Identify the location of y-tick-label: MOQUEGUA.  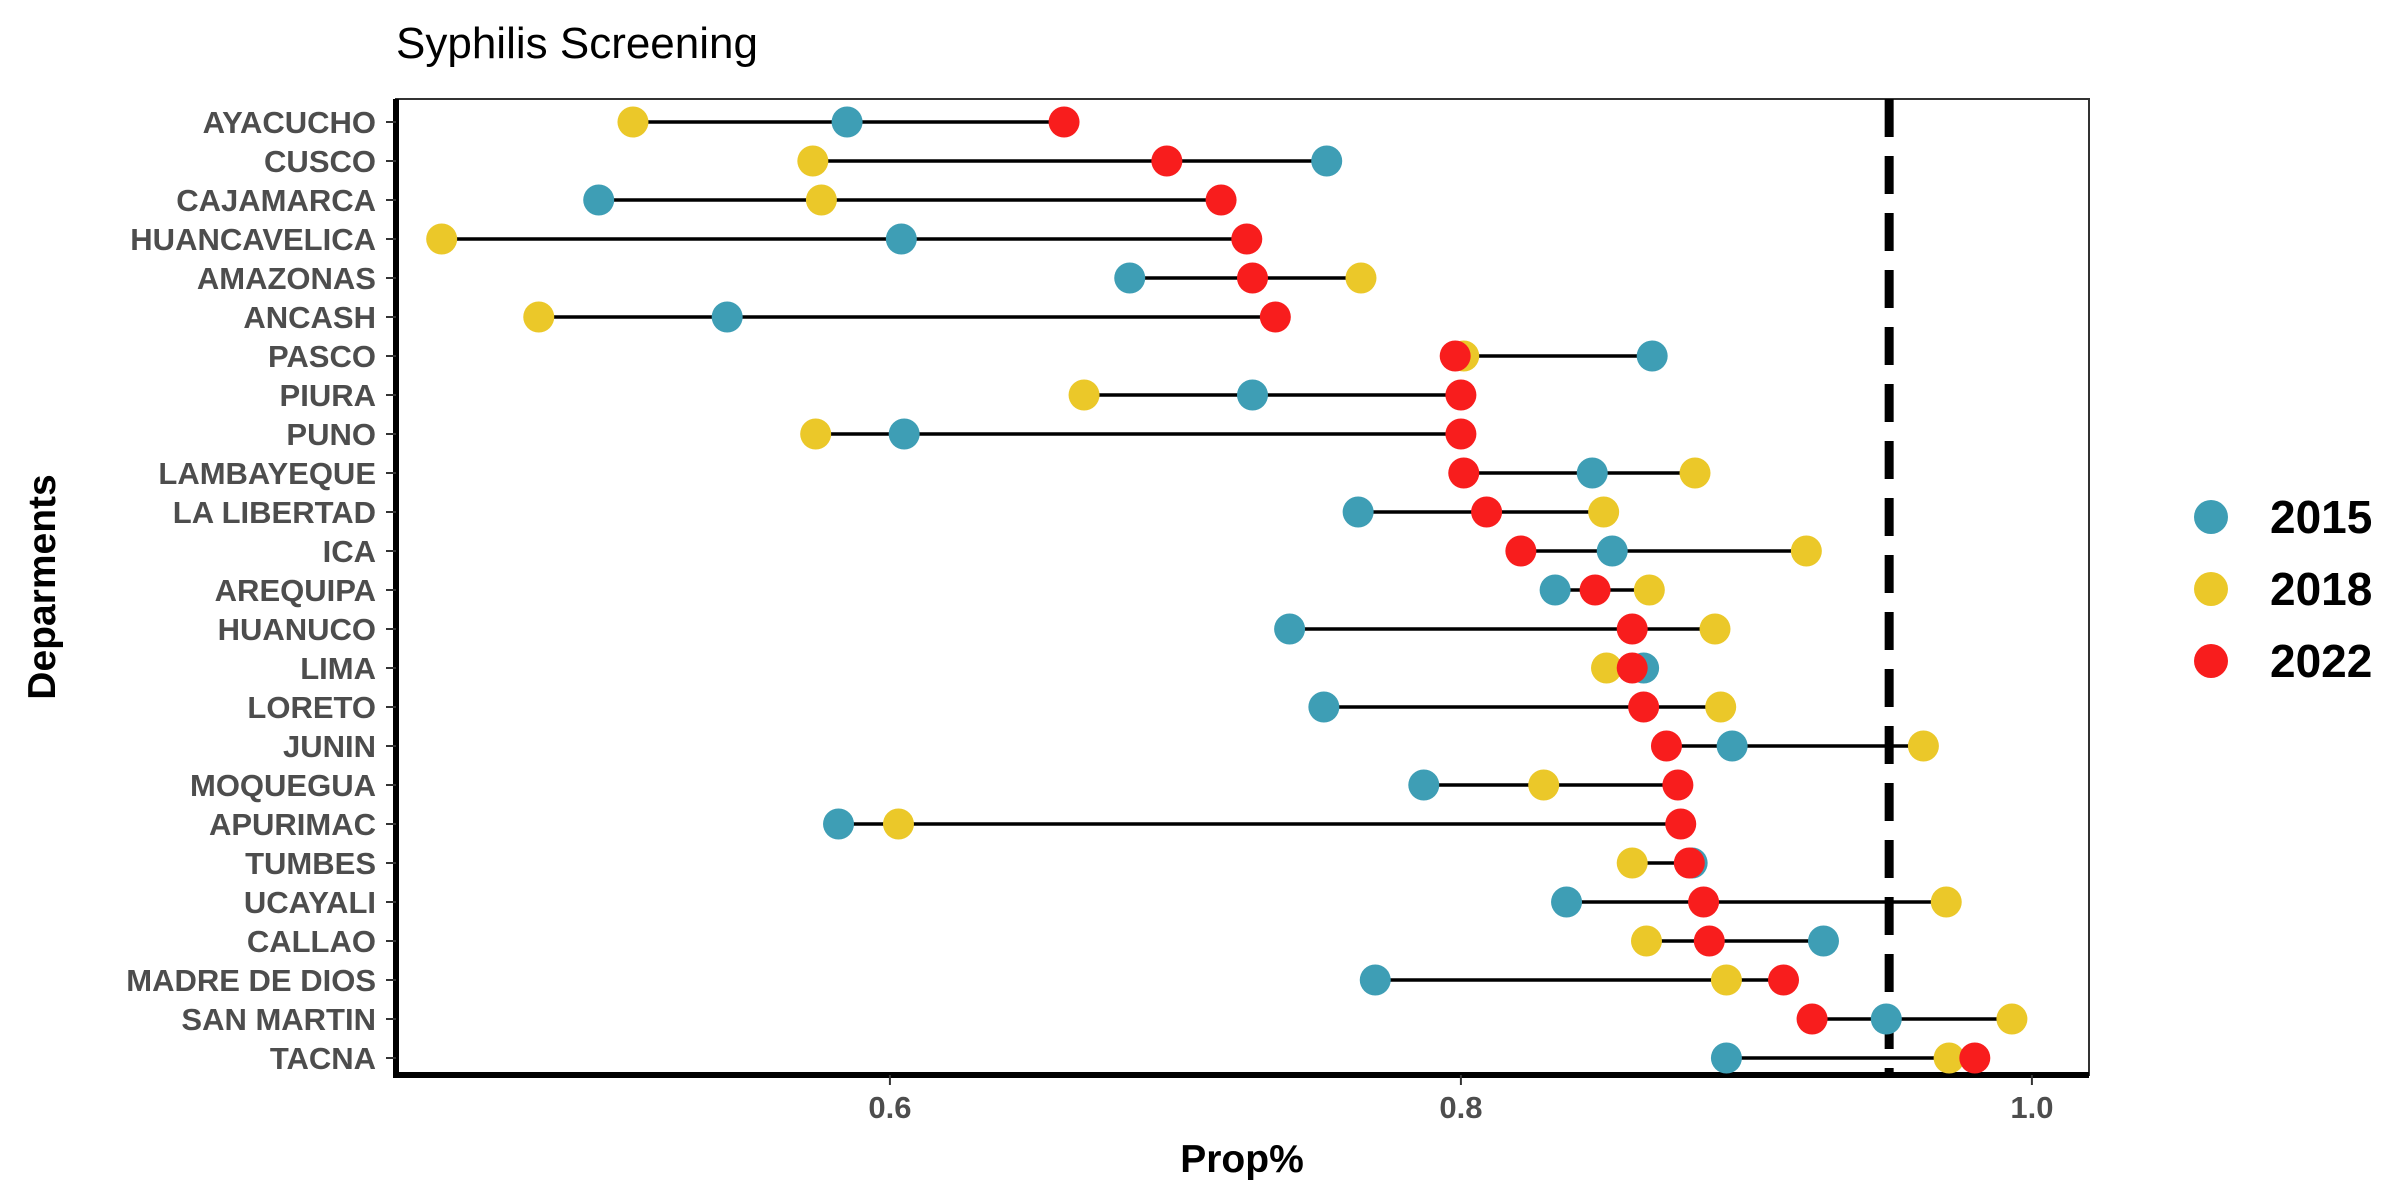
(283, 785).